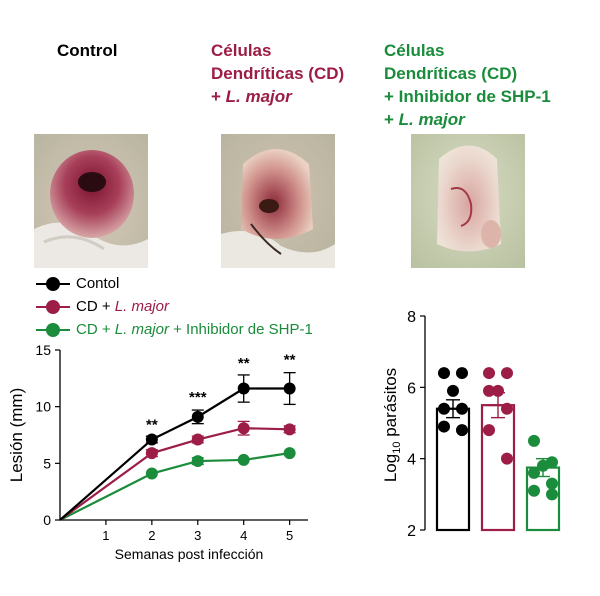 The image size is (600, 596). What do you see at coordinates (471, 424) in the screenshot?
I see `parasite-bar-chart: 2 4 6 8 Log10 parásitos` at bounding box center [471, 424].